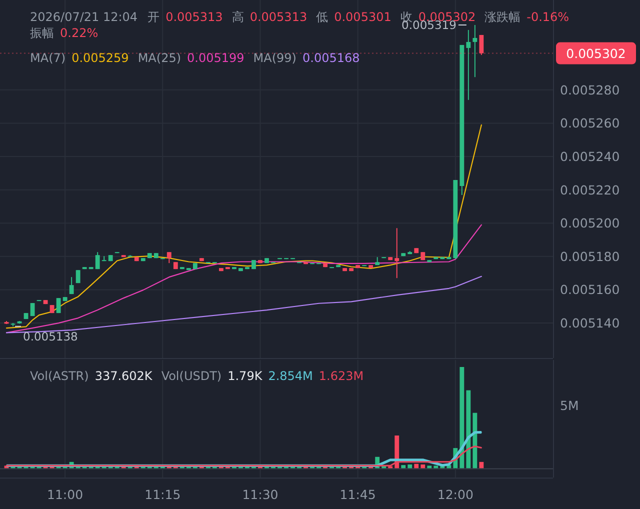 This screenshot has height=509, width=640. What do you see at coordinates (590, 156) in the screenshot?
I see `y-tick-label: 0.005240` at bounding box center [590, 156].